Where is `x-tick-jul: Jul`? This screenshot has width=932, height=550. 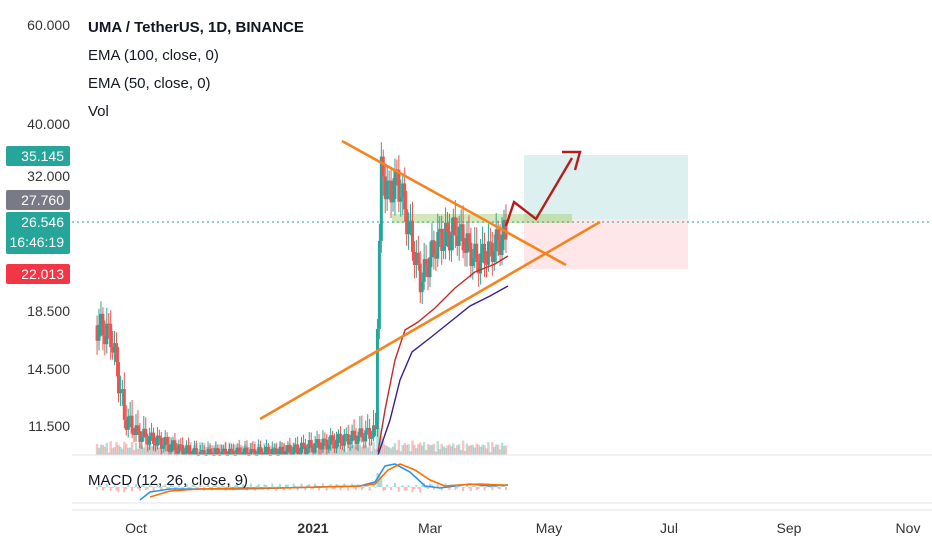
x-tick-jul: Jul is located at coordinates (669, 528).